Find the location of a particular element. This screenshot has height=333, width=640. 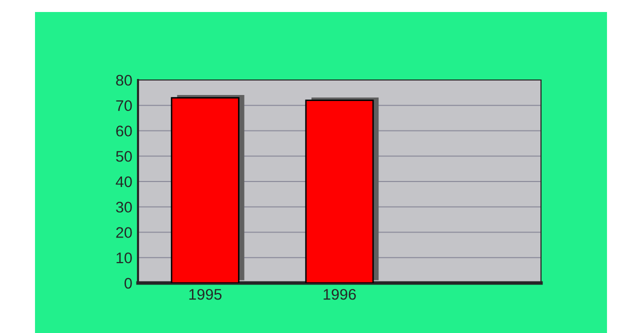

y-tick-label: 50 is located at coordinates (124, 156).